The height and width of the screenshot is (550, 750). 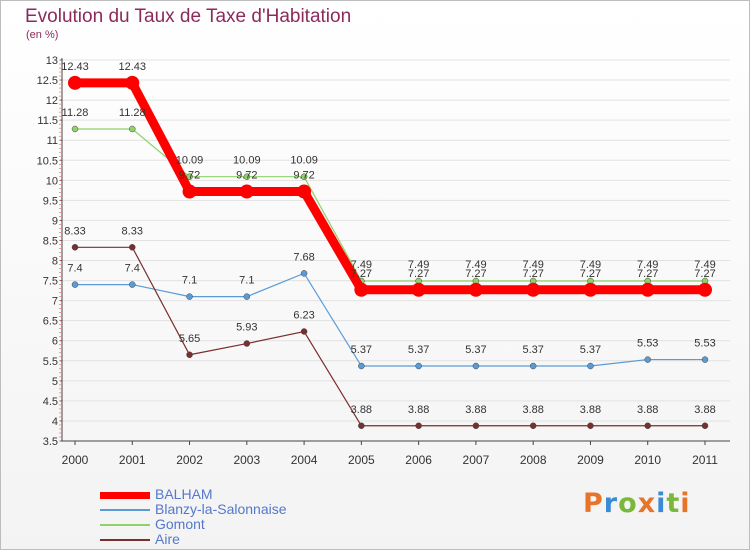 I want to click on proxiti-logo: Proxiti, so click(x=637, y=503).